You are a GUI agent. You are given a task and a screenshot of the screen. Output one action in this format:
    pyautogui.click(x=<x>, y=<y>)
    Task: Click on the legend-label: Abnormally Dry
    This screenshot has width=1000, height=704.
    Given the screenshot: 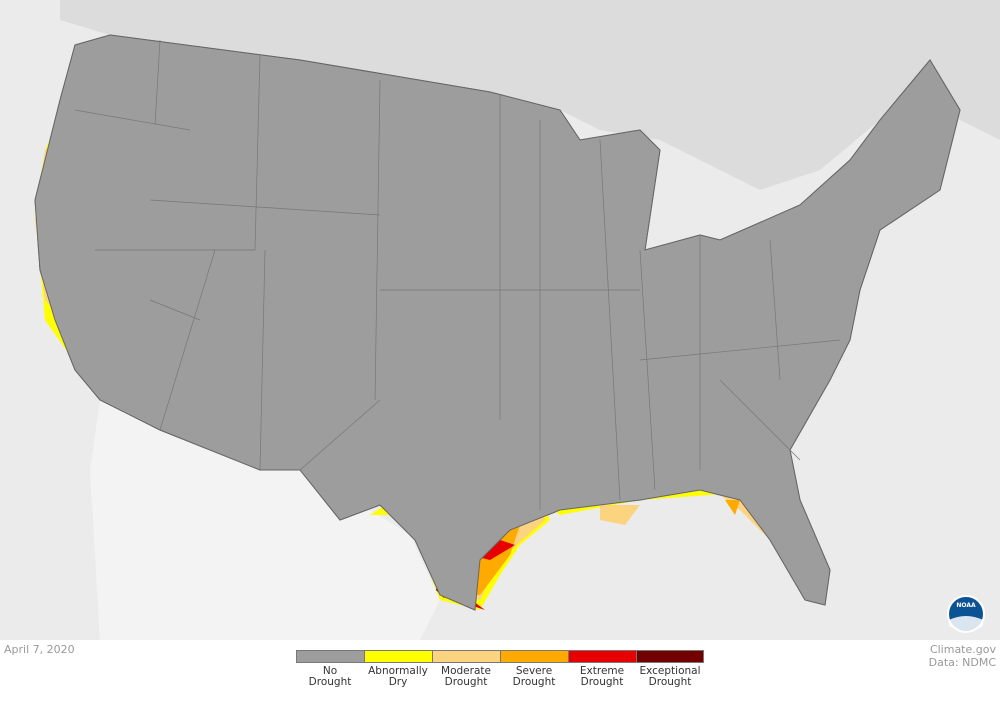 What is the action you would take?
    pyautogui.click(x=398, y=676)
    